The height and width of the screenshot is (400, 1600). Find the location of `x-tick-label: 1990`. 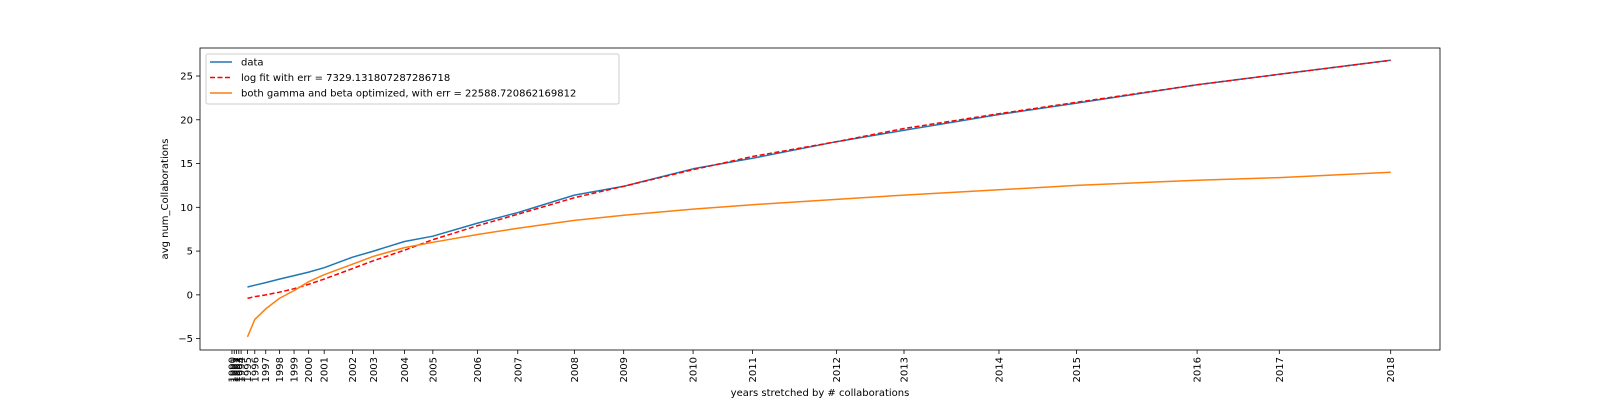

x-tick-label: 1990 is located at coordinates (232, 369).